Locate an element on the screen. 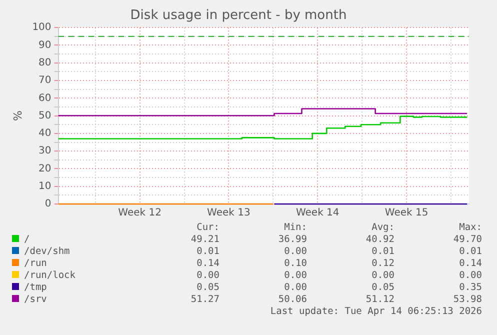  y-tick-label: 10 is located at coordinates (45, 186).